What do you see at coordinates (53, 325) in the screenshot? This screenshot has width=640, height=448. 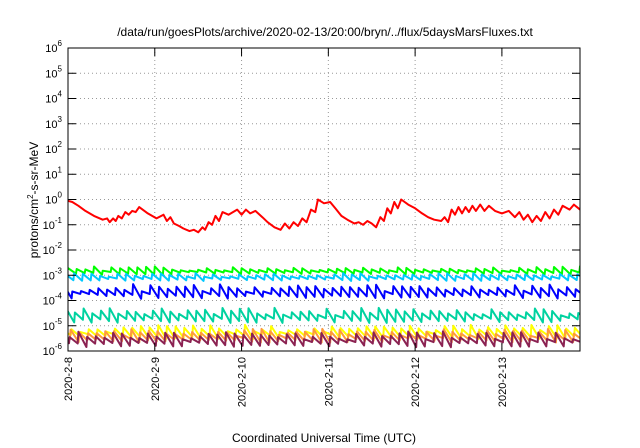 I see `y-tick-label: 10⁻⁵` at bounding box center [53, 325].